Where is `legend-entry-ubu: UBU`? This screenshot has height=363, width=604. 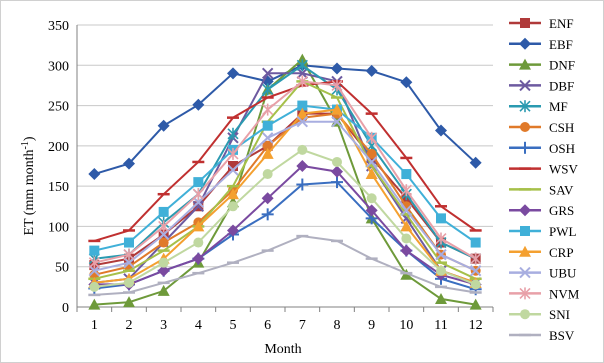
legend-entry-ubu: UBU is located at coordinates (543, 273).